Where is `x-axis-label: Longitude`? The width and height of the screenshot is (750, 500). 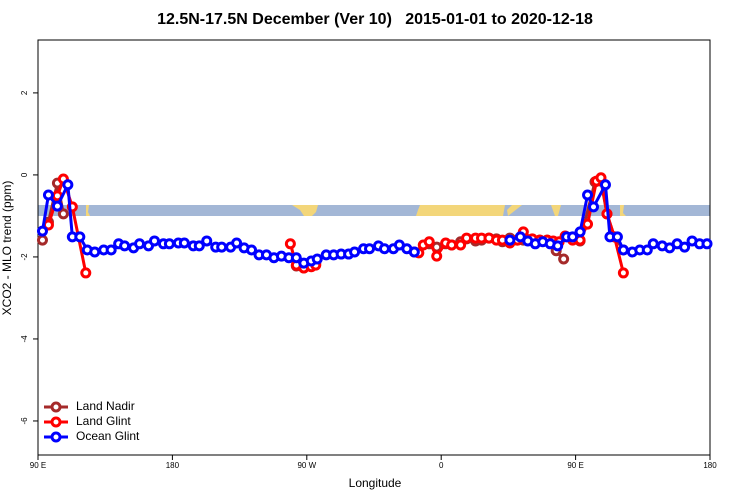 x-axis-label: Longitude is located at coordinates (375, 483).